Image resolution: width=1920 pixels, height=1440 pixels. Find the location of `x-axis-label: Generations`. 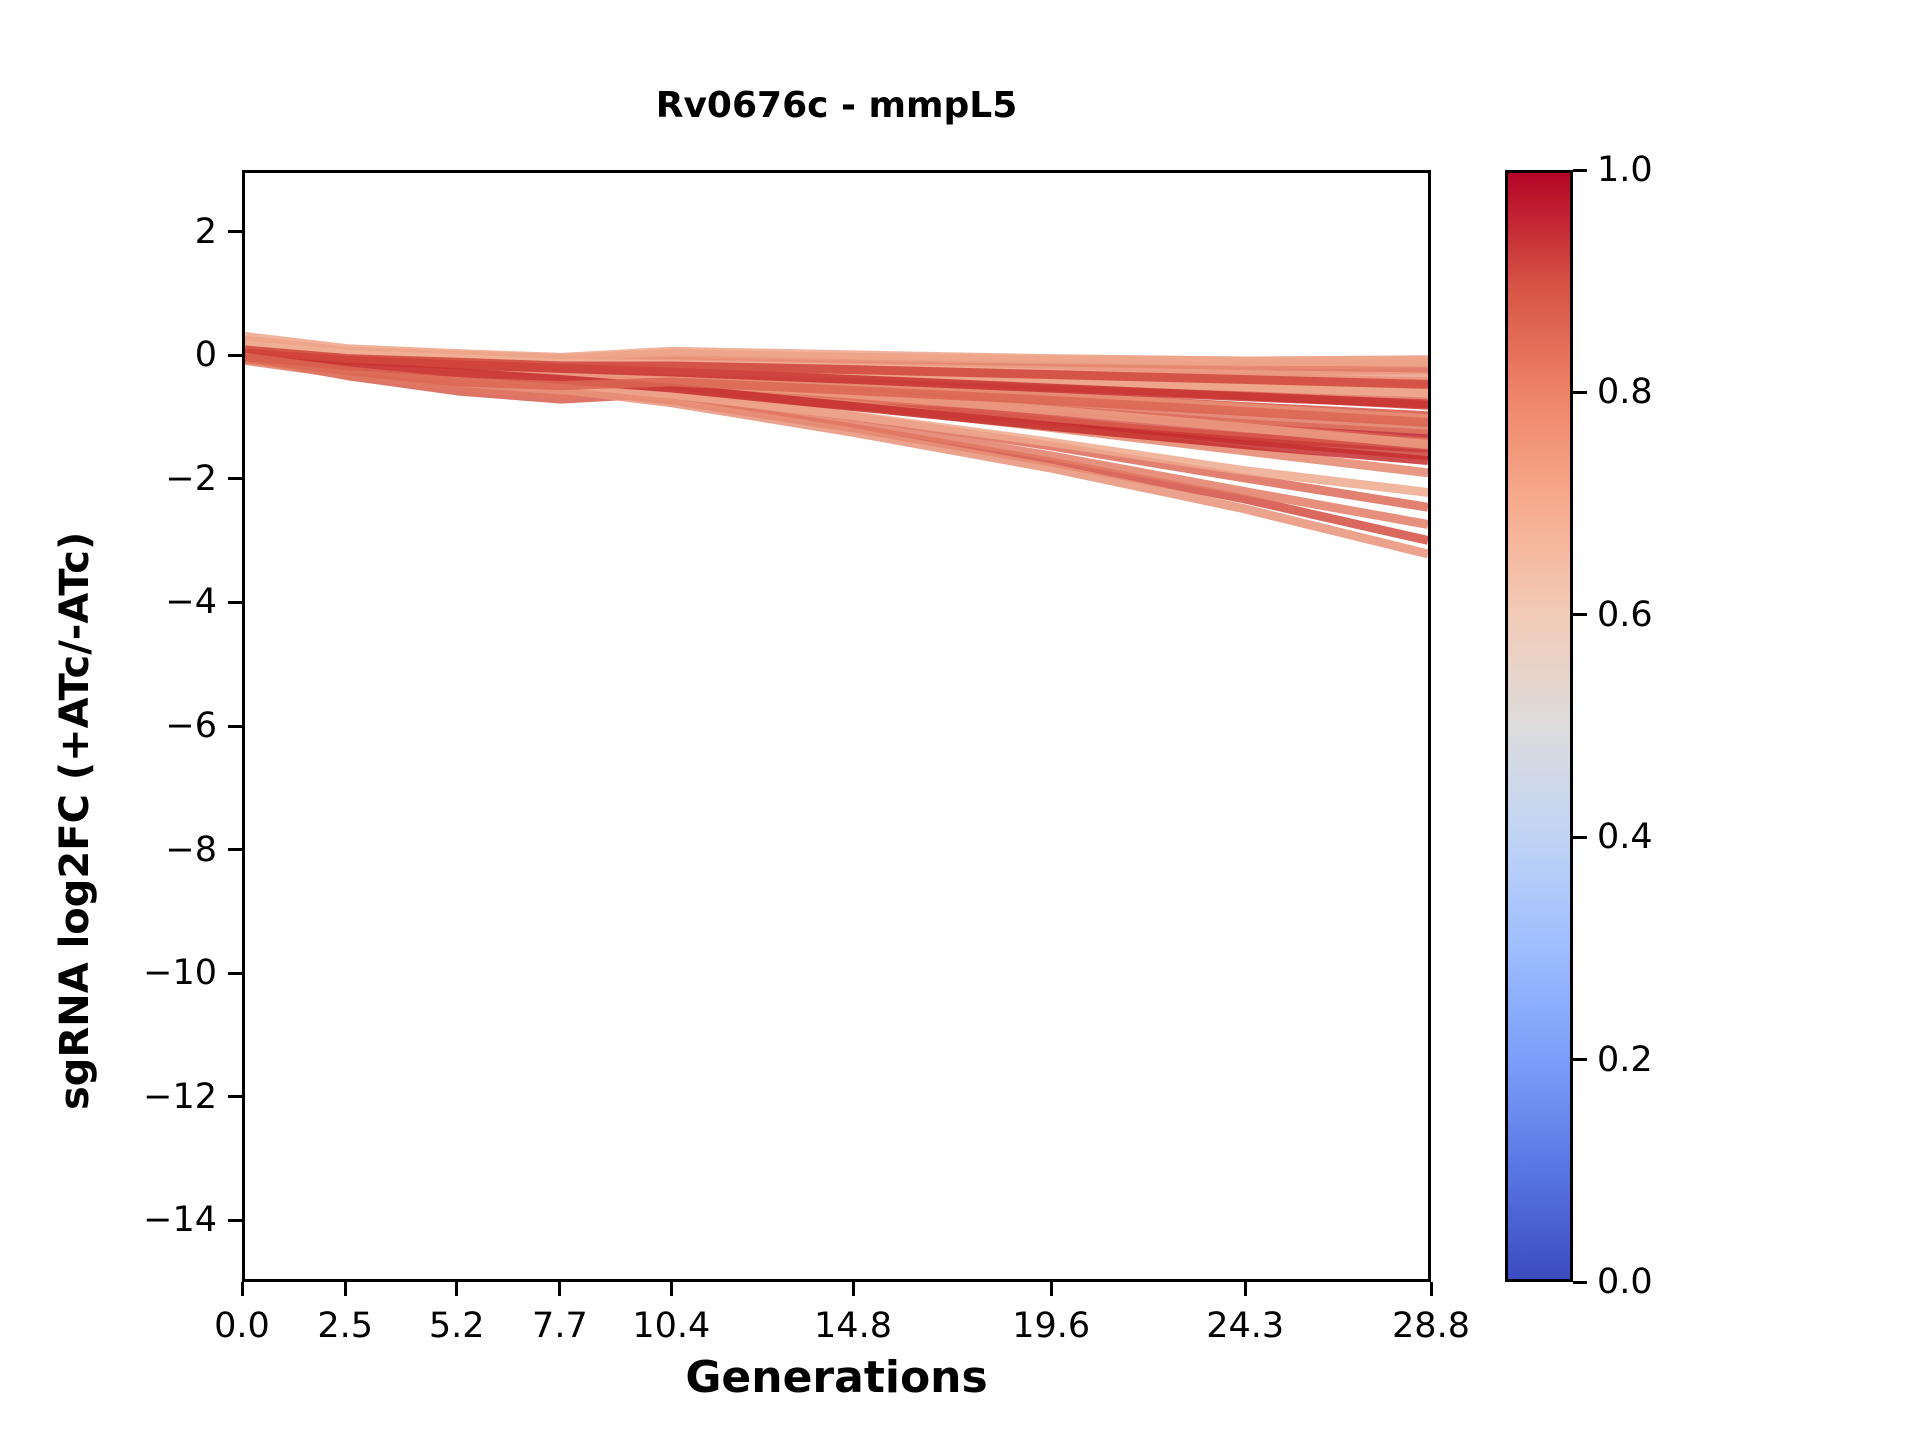

x-axis-label: Generations is located at coordinates (836, 1377).